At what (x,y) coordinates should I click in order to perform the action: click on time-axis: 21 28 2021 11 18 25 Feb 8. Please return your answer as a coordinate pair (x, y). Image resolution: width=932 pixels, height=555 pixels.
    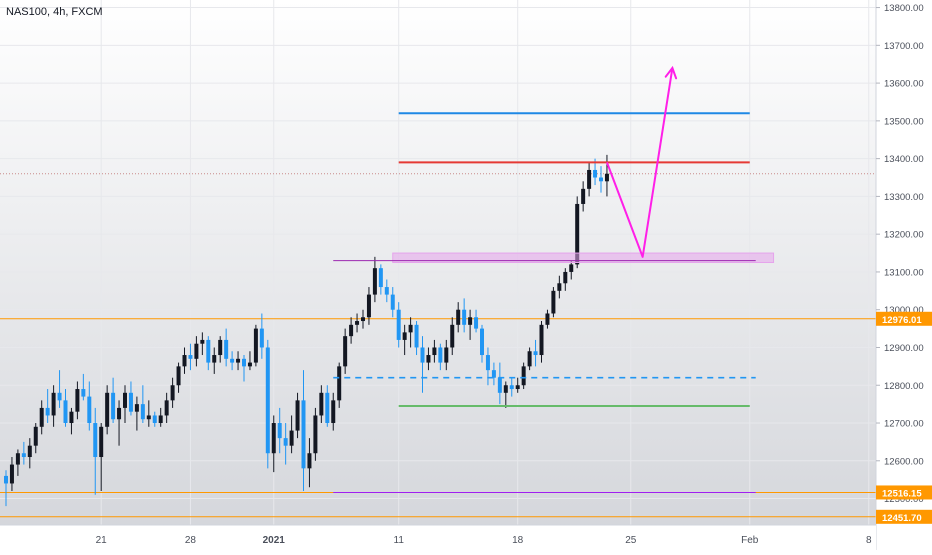
    Looking at the image, I should click on (438, 537).